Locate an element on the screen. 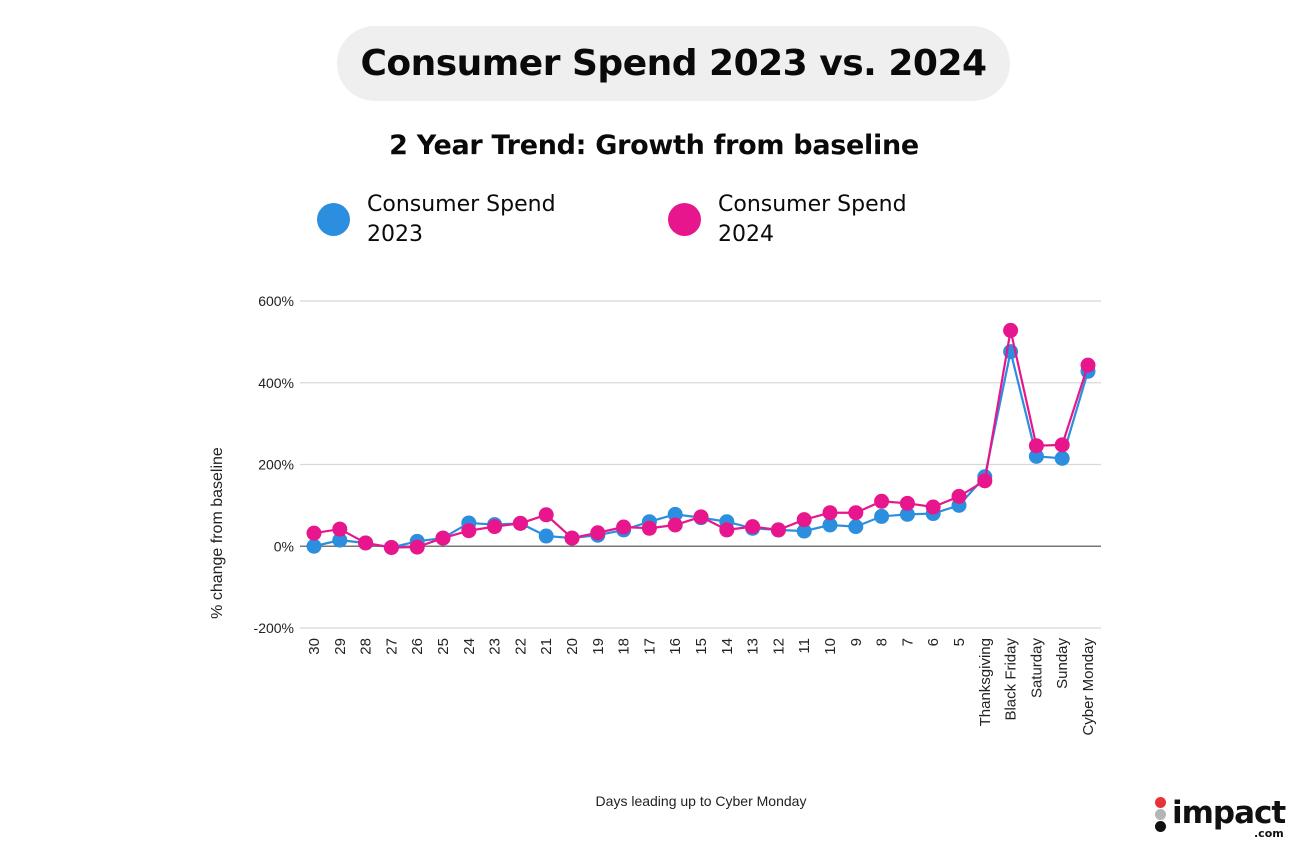  x-tick-label: 24 is located at coordinates (469, 646).